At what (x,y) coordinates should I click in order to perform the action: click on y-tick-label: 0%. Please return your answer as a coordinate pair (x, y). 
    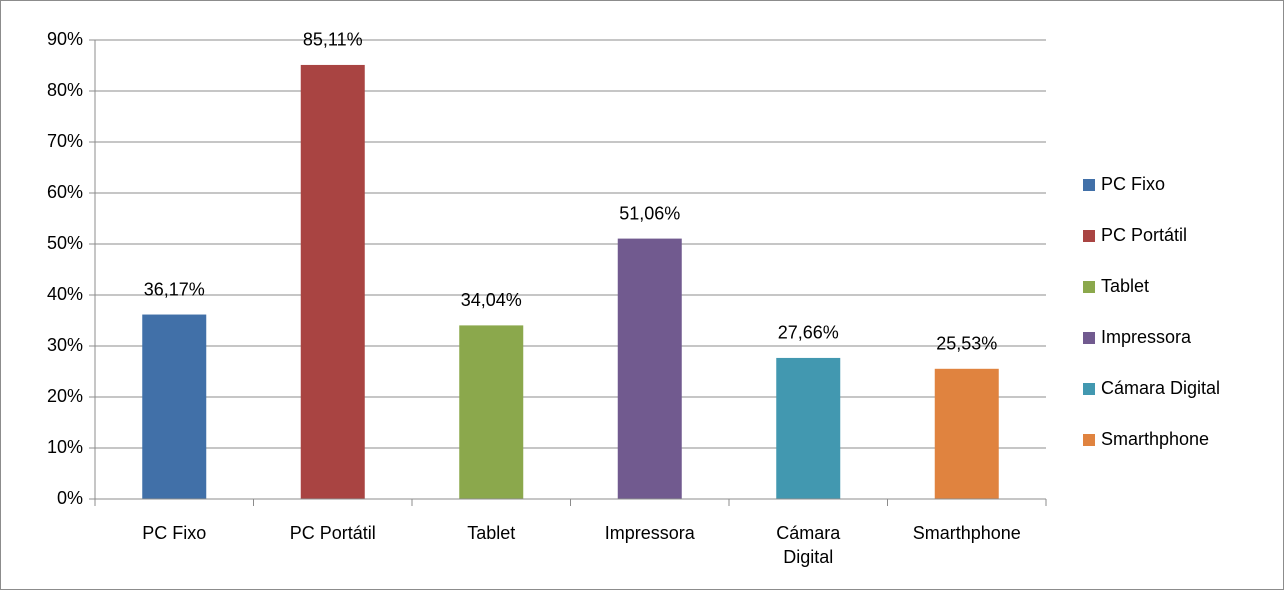
    Looking at the image, I should click on (70, 498).